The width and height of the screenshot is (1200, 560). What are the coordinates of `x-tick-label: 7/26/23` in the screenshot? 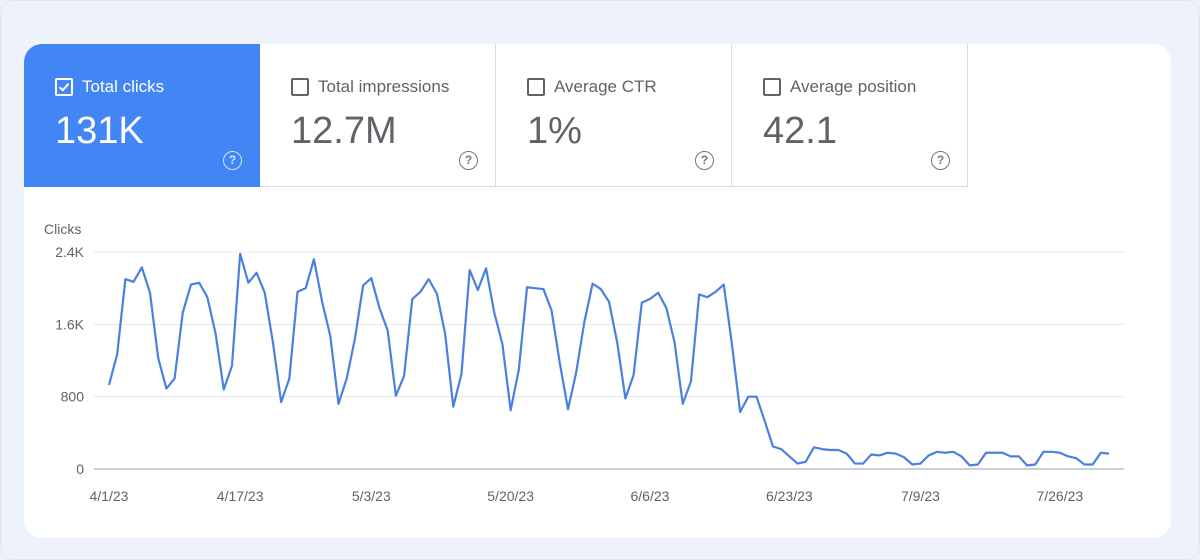 It's located at (1059, 496).